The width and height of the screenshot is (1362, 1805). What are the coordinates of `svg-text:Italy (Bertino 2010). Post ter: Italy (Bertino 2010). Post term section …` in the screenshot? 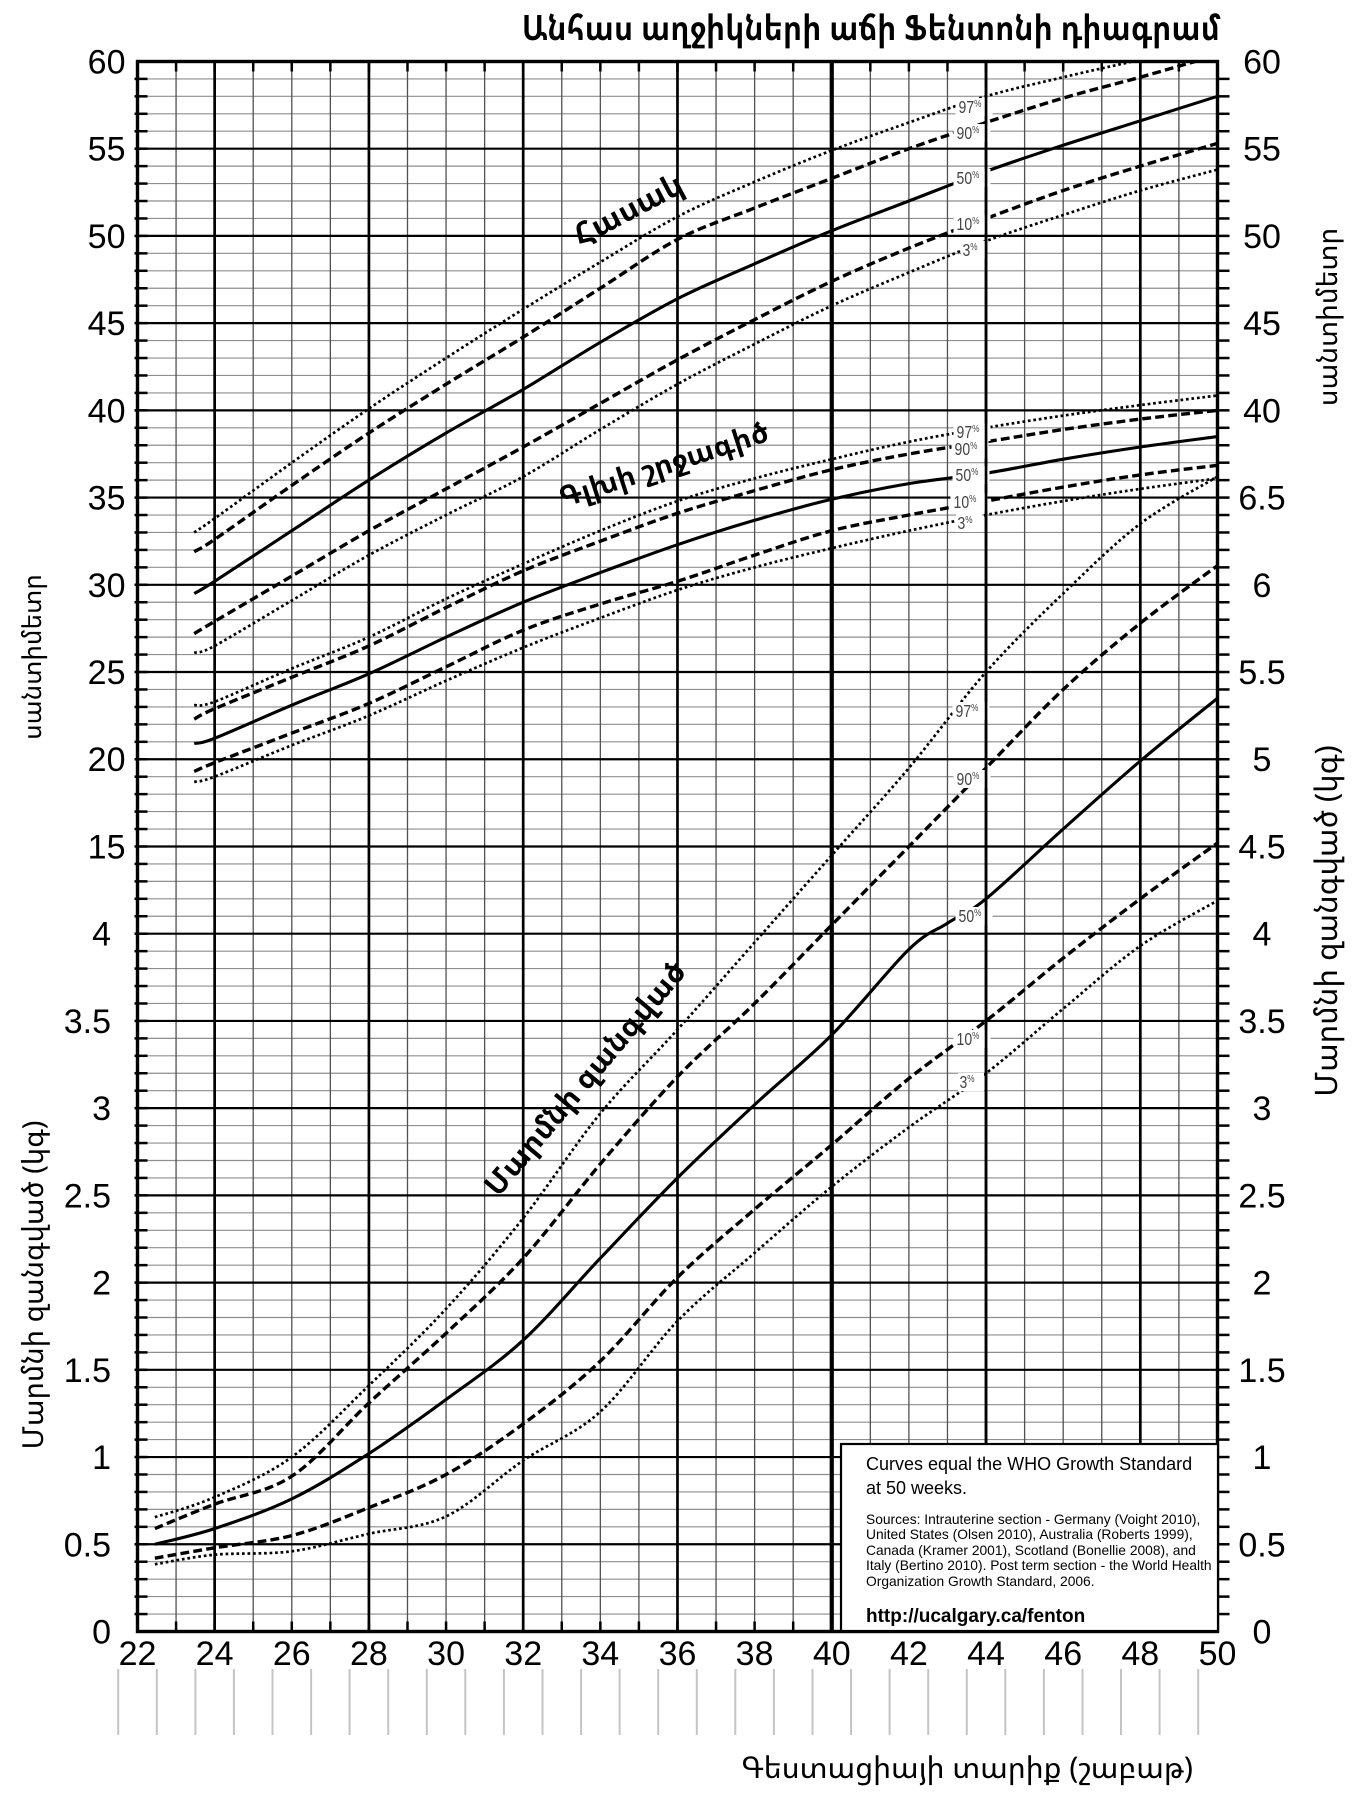 It's located at (1039, 1565).